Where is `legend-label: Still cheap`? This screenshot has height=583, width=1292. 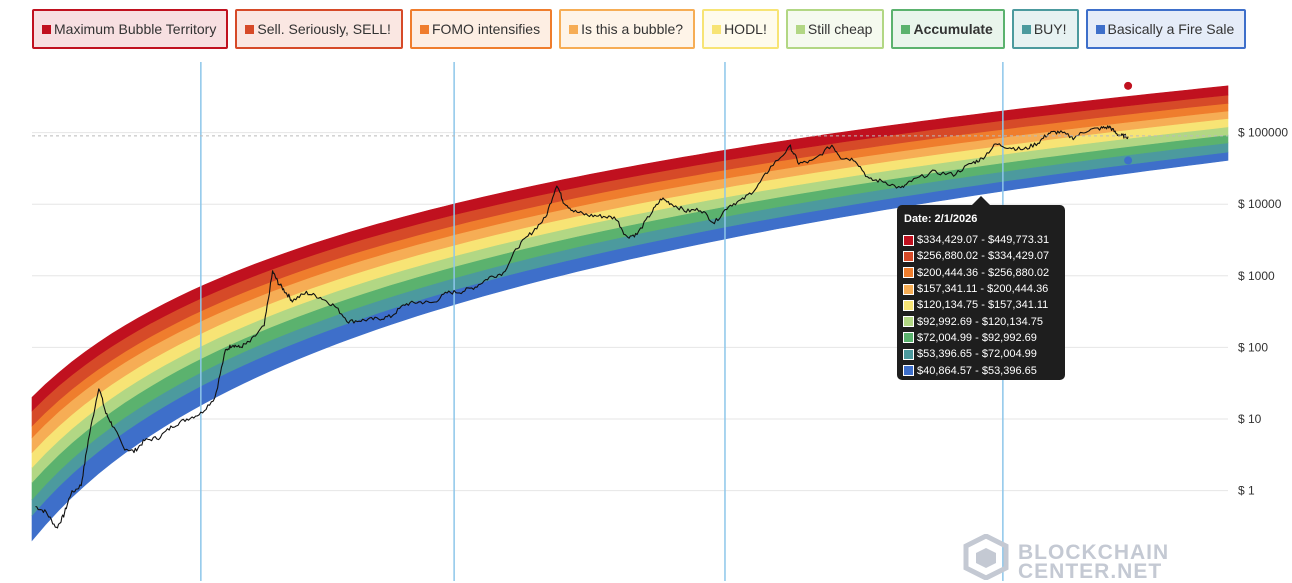
legend-label: Still cheap is located at coordinates (840, 29).